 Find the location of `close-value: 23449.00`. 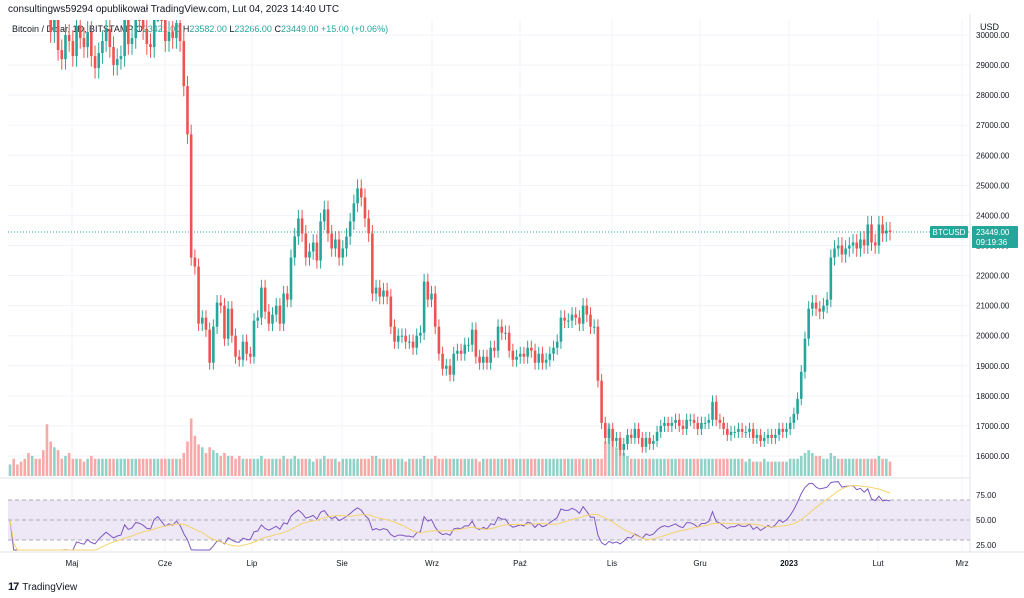

close-value: 23449.00 is located at coordinates (299, 29).